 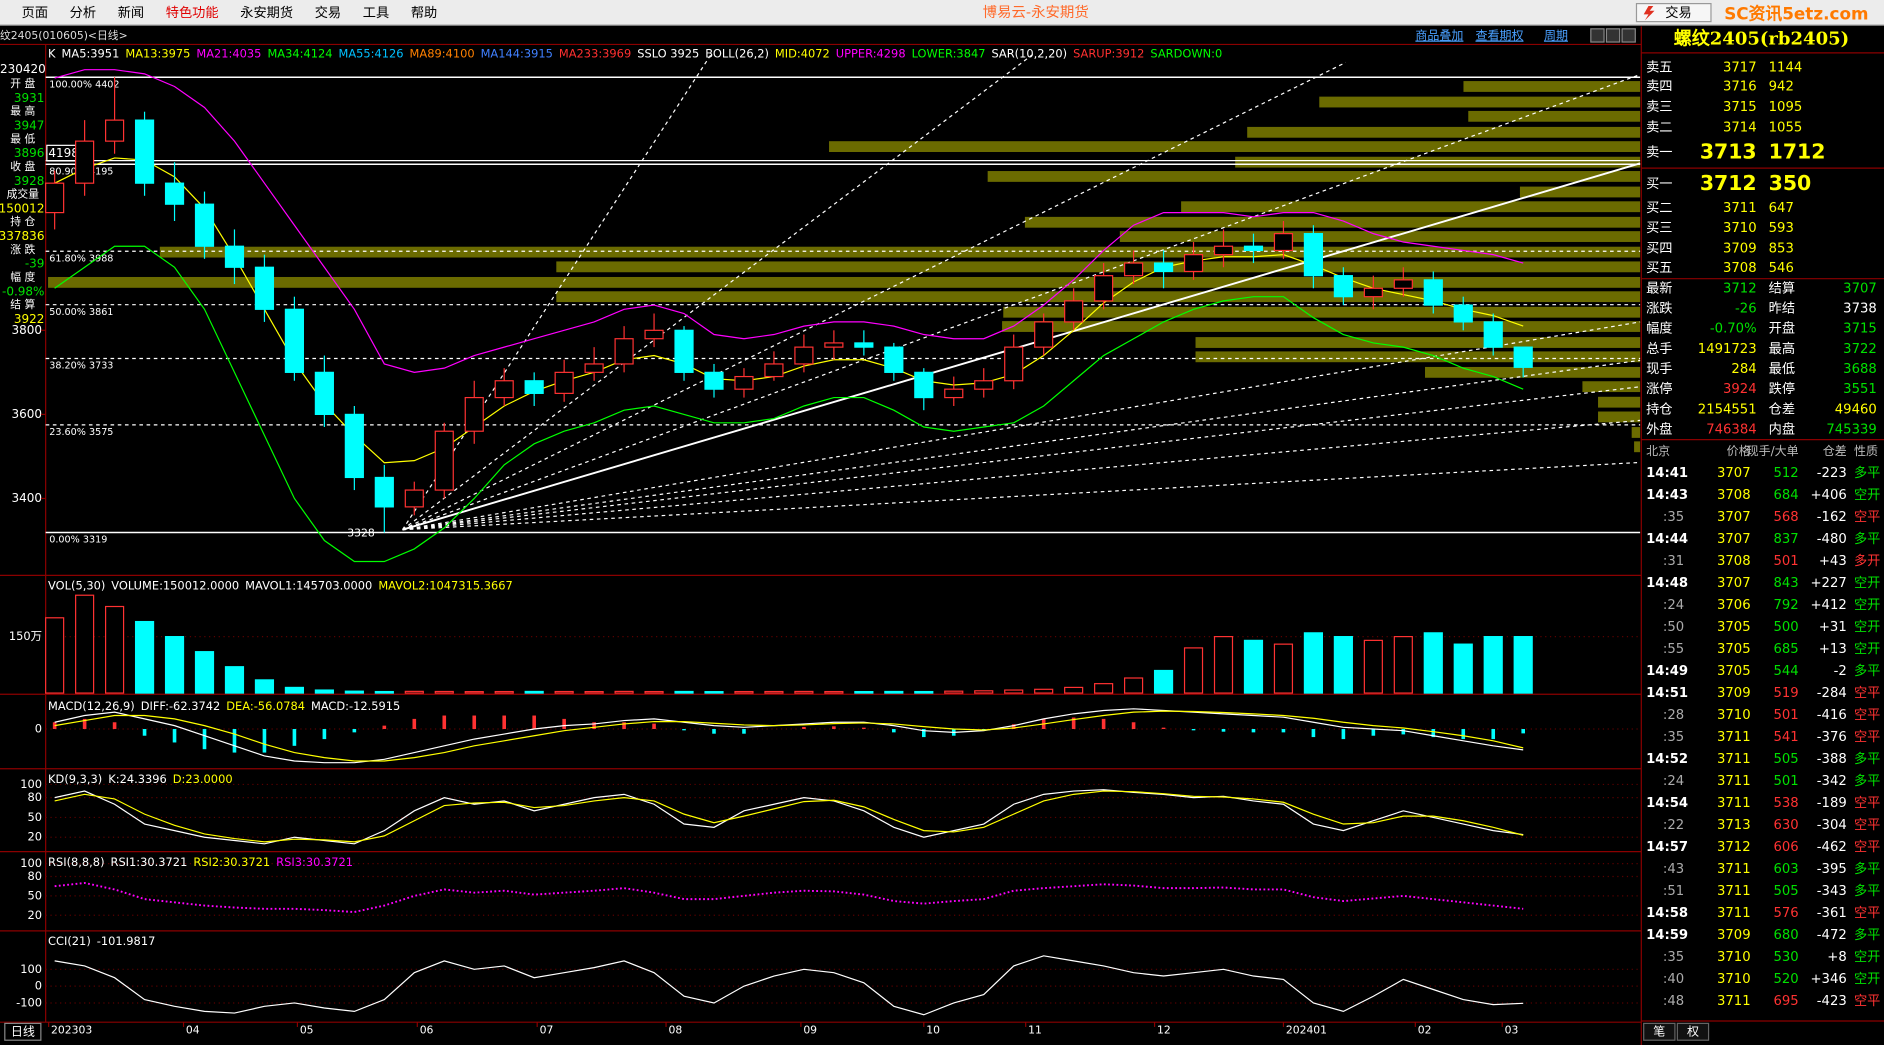 I want to click on x-tick-label: 03, so click(x=1512, y=1030).